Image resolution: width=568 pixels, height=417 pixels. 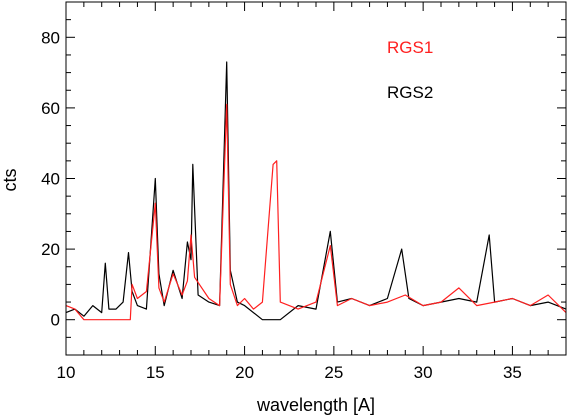 What do you see at coordinates (512, 372) in the screenshot?
I see `x-tick-label: 35` at bounding box center [512, 372].